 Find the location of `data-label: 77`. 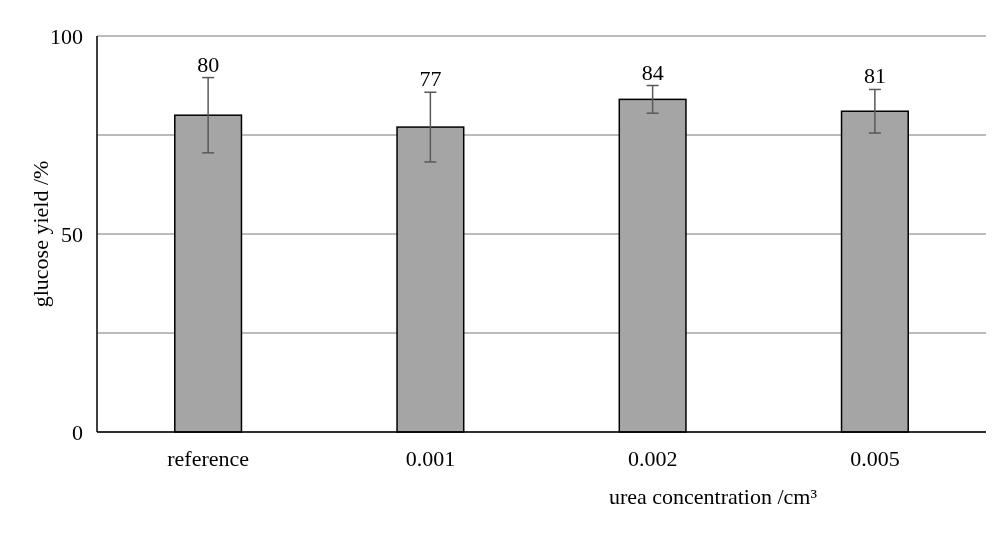

data-label: 77 is located at coordinates (430, 79).